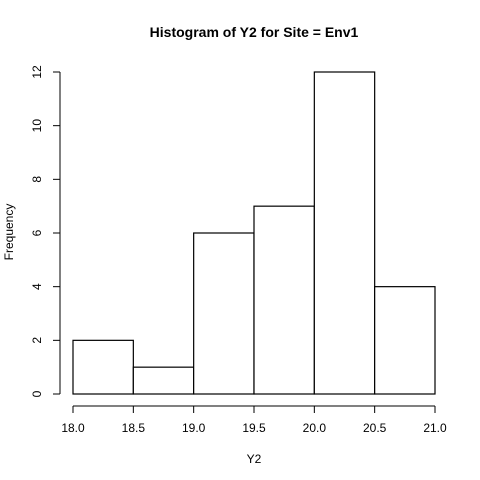  Describe the element at coordinates (254, 32) in the screenshot. I see `chart-title: Histogram of Y2 for Site = Env1` at that location.